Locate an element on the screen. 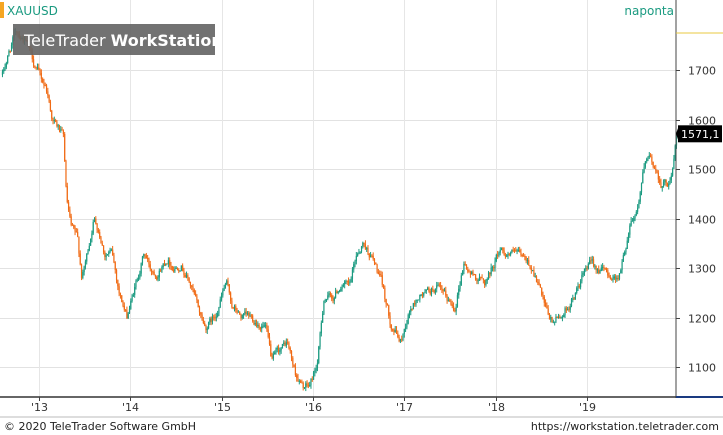 This screenshot has width=723, height=435. teletrader-watermark: TeleTrader WorkStation is located at coordinates (118, 39).